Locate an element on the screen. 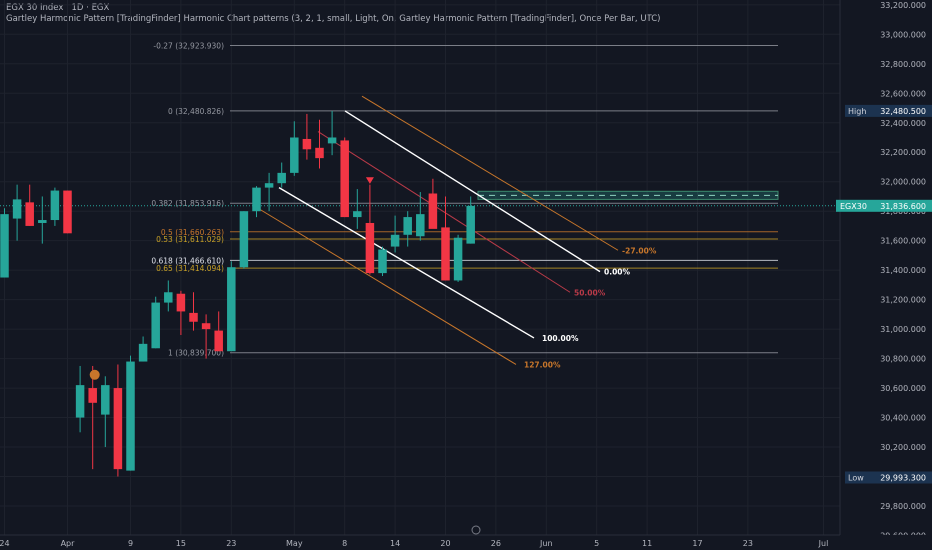 The image size is (932, 550). last-price-value: 31,836.600 is located at coordinates (903, 206).